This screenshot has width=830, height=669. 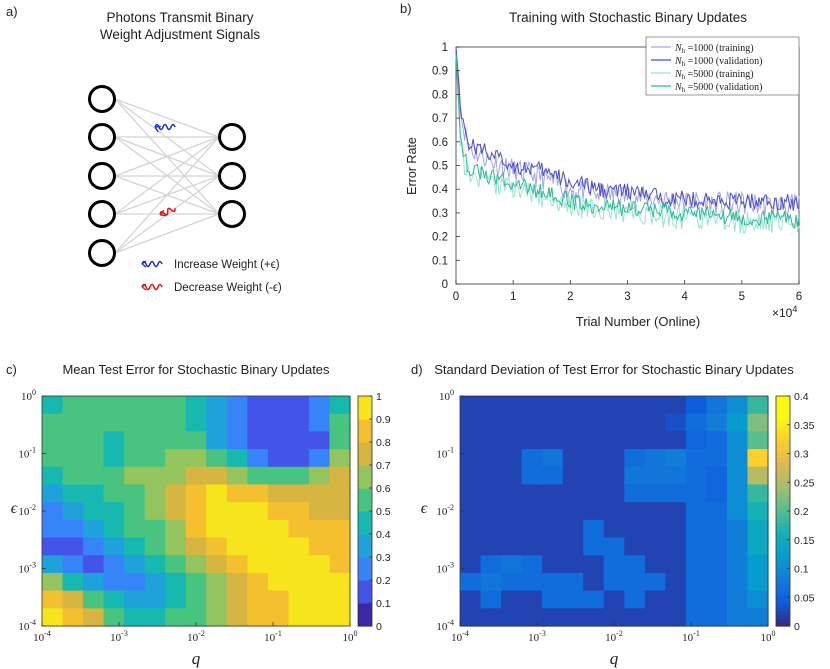 I want to click on increase-weight-photon-icon, so click(x=165, y=128).